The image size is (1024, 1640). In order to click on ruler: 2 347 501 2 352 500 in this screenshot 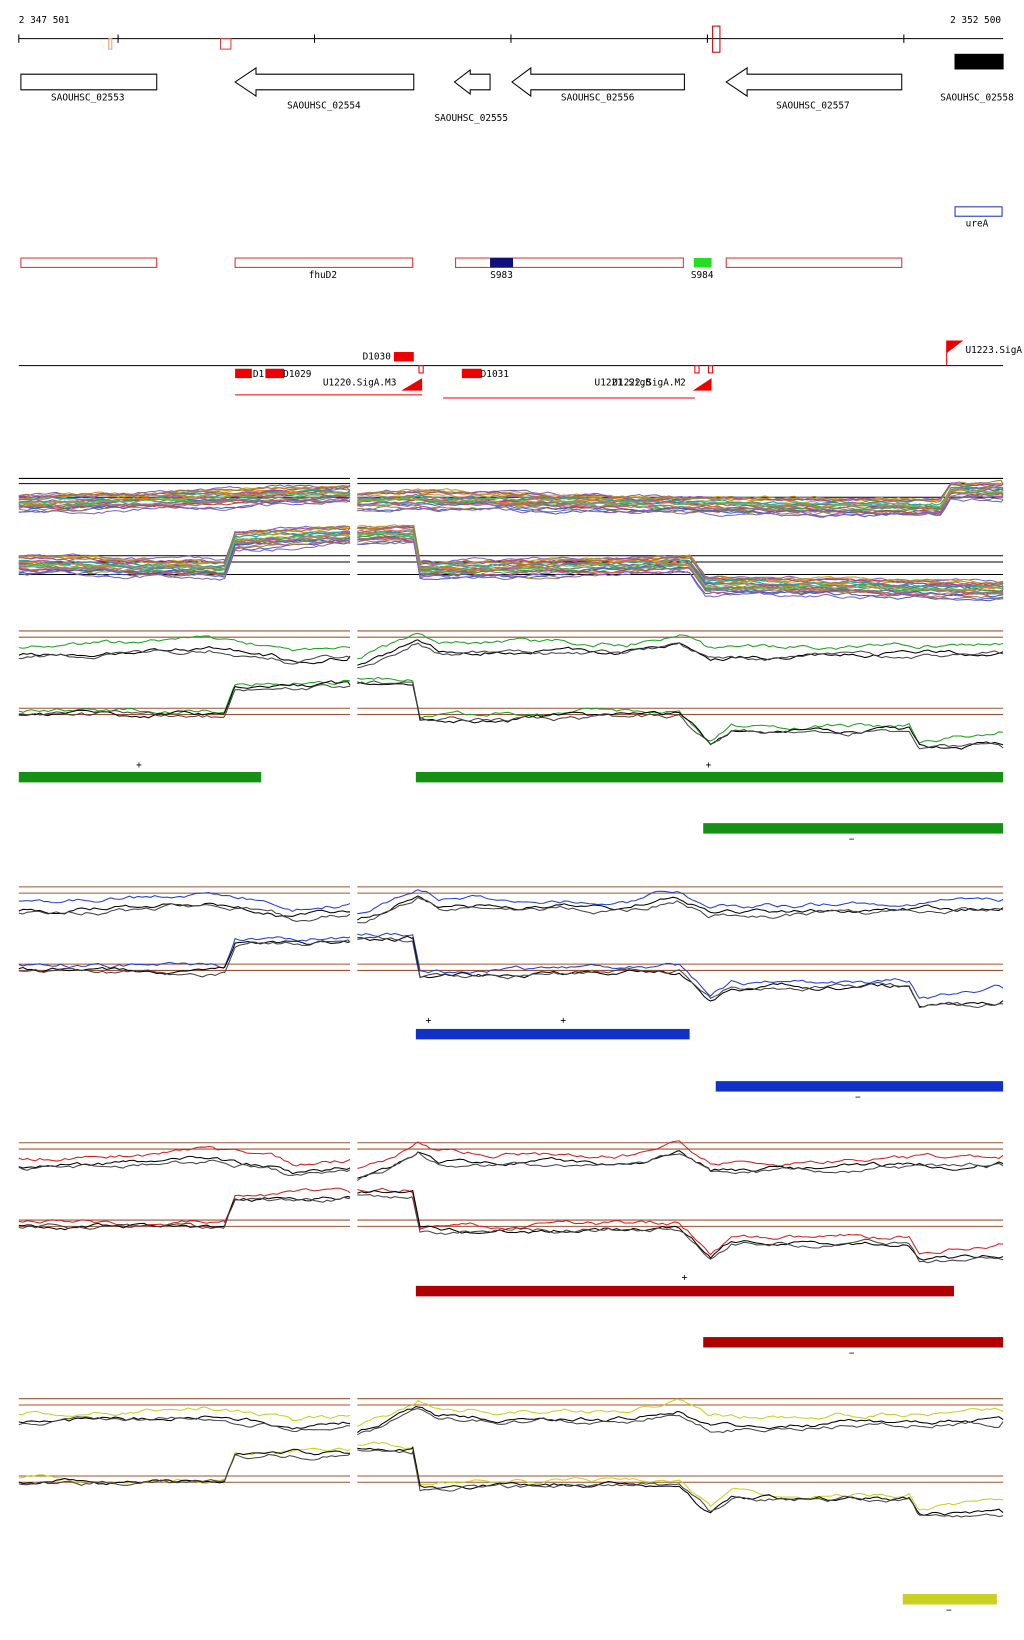, I will do `click(511, 34)`.